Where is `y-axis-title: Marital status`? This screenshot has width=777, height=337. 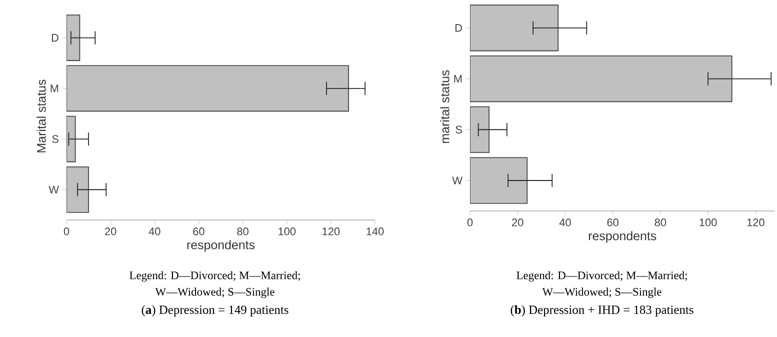 y-axis-title: Marital status is located at coordinates (41, 116).